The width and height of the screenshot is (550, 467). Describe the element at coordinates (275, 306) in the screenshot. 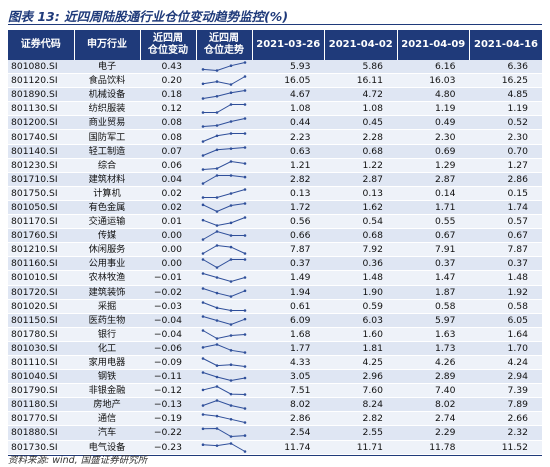

I see `table-row: 801020.SI 采掘 −0.03 0.61 0.59 0.58 0.58` at that location.